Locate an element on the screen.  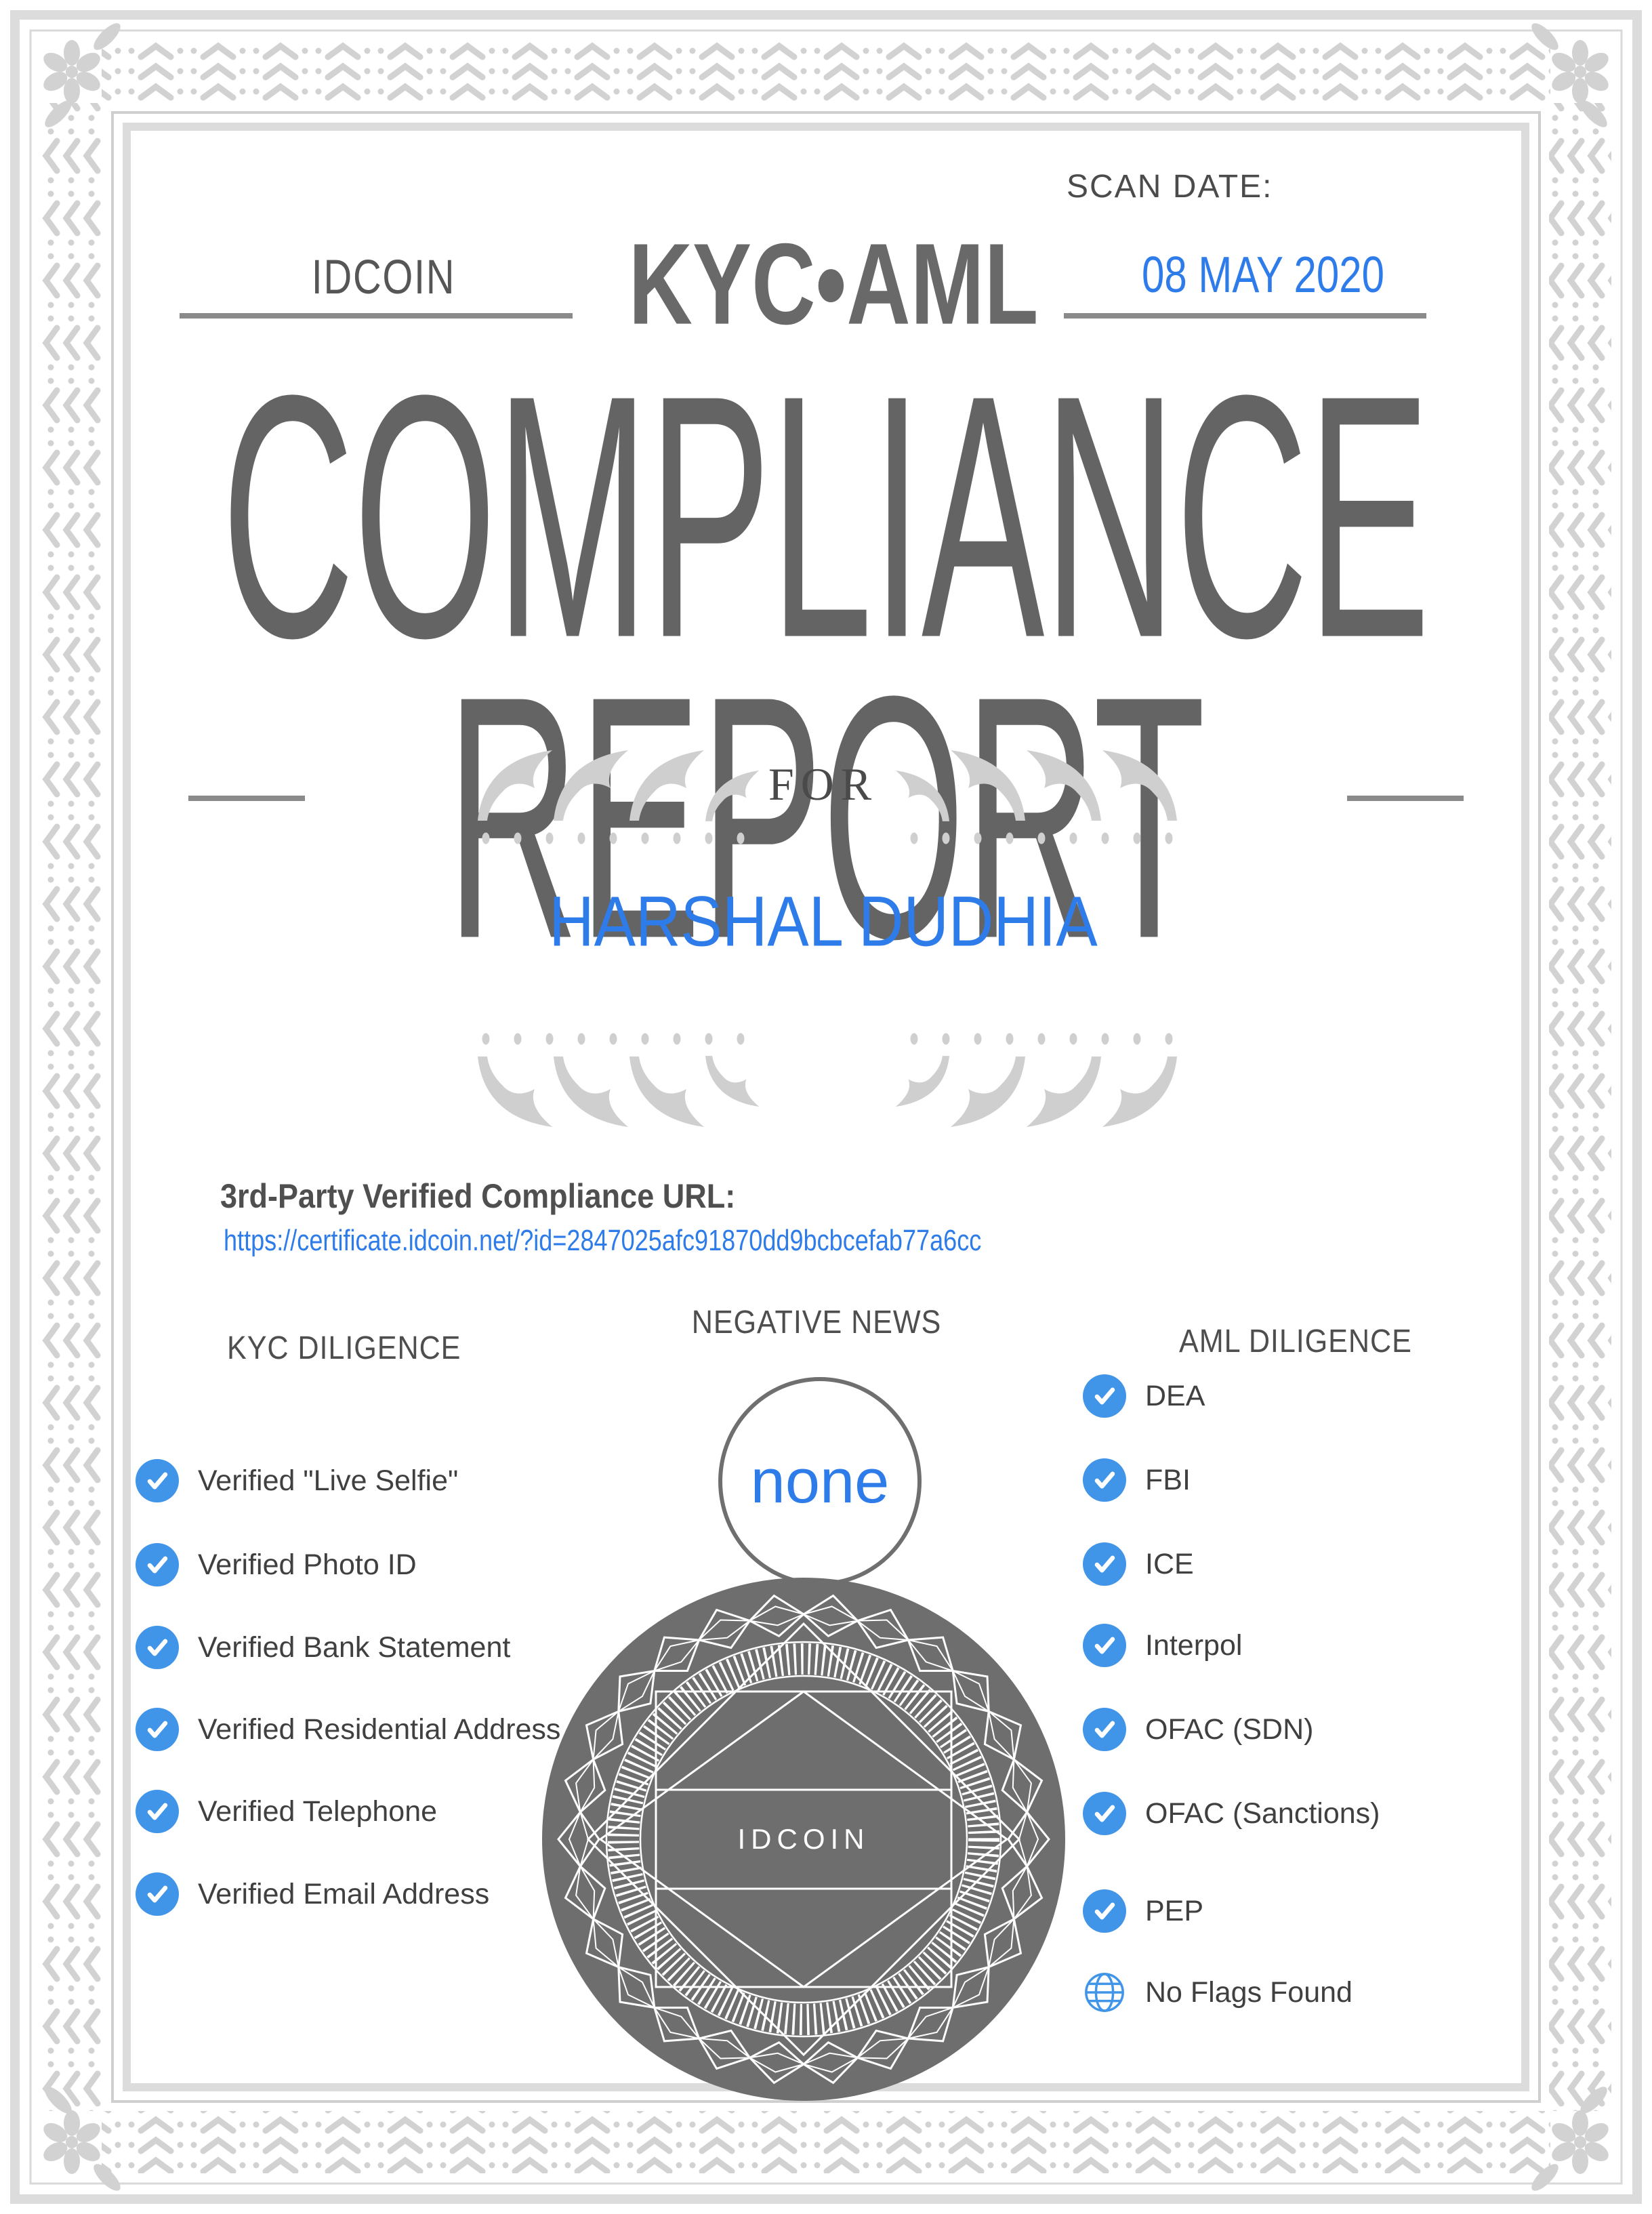
idcoin-seal: IDCOIN is located at coordinates (803, 1839).